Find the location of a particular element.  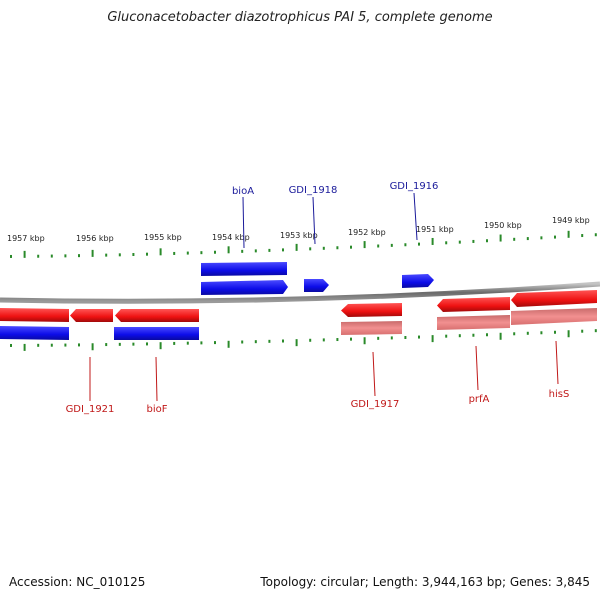

gene-label-GDI-1917: GDI_1917 is located at coordinates (375, 404).